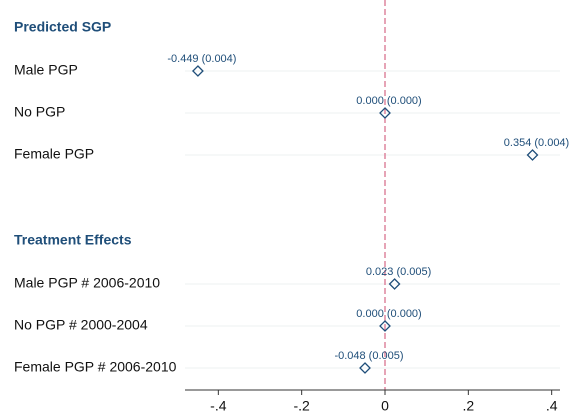 This screenshot has height=418, width=571. What do you see at coordinates (81, 325) in the screenshot?
I see `category-label: No PGP # 2000-2004` at bounding box center [81, 325].